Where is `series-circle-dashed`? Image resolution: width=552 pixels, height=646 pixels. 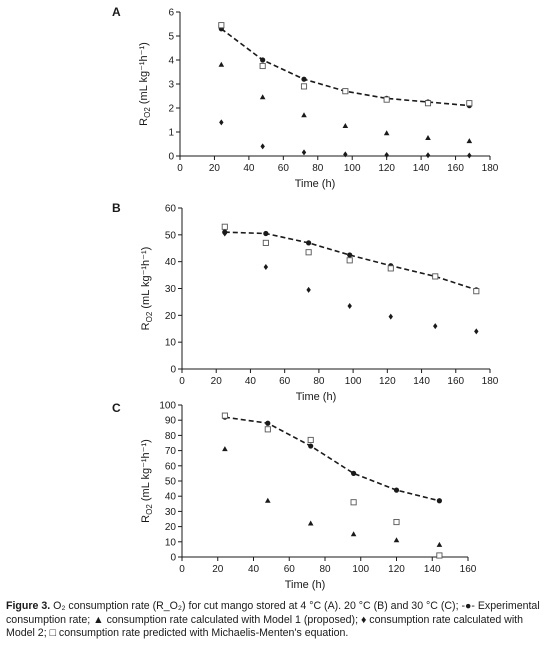 series-circle-dashed is located at coordinates (332, 459).